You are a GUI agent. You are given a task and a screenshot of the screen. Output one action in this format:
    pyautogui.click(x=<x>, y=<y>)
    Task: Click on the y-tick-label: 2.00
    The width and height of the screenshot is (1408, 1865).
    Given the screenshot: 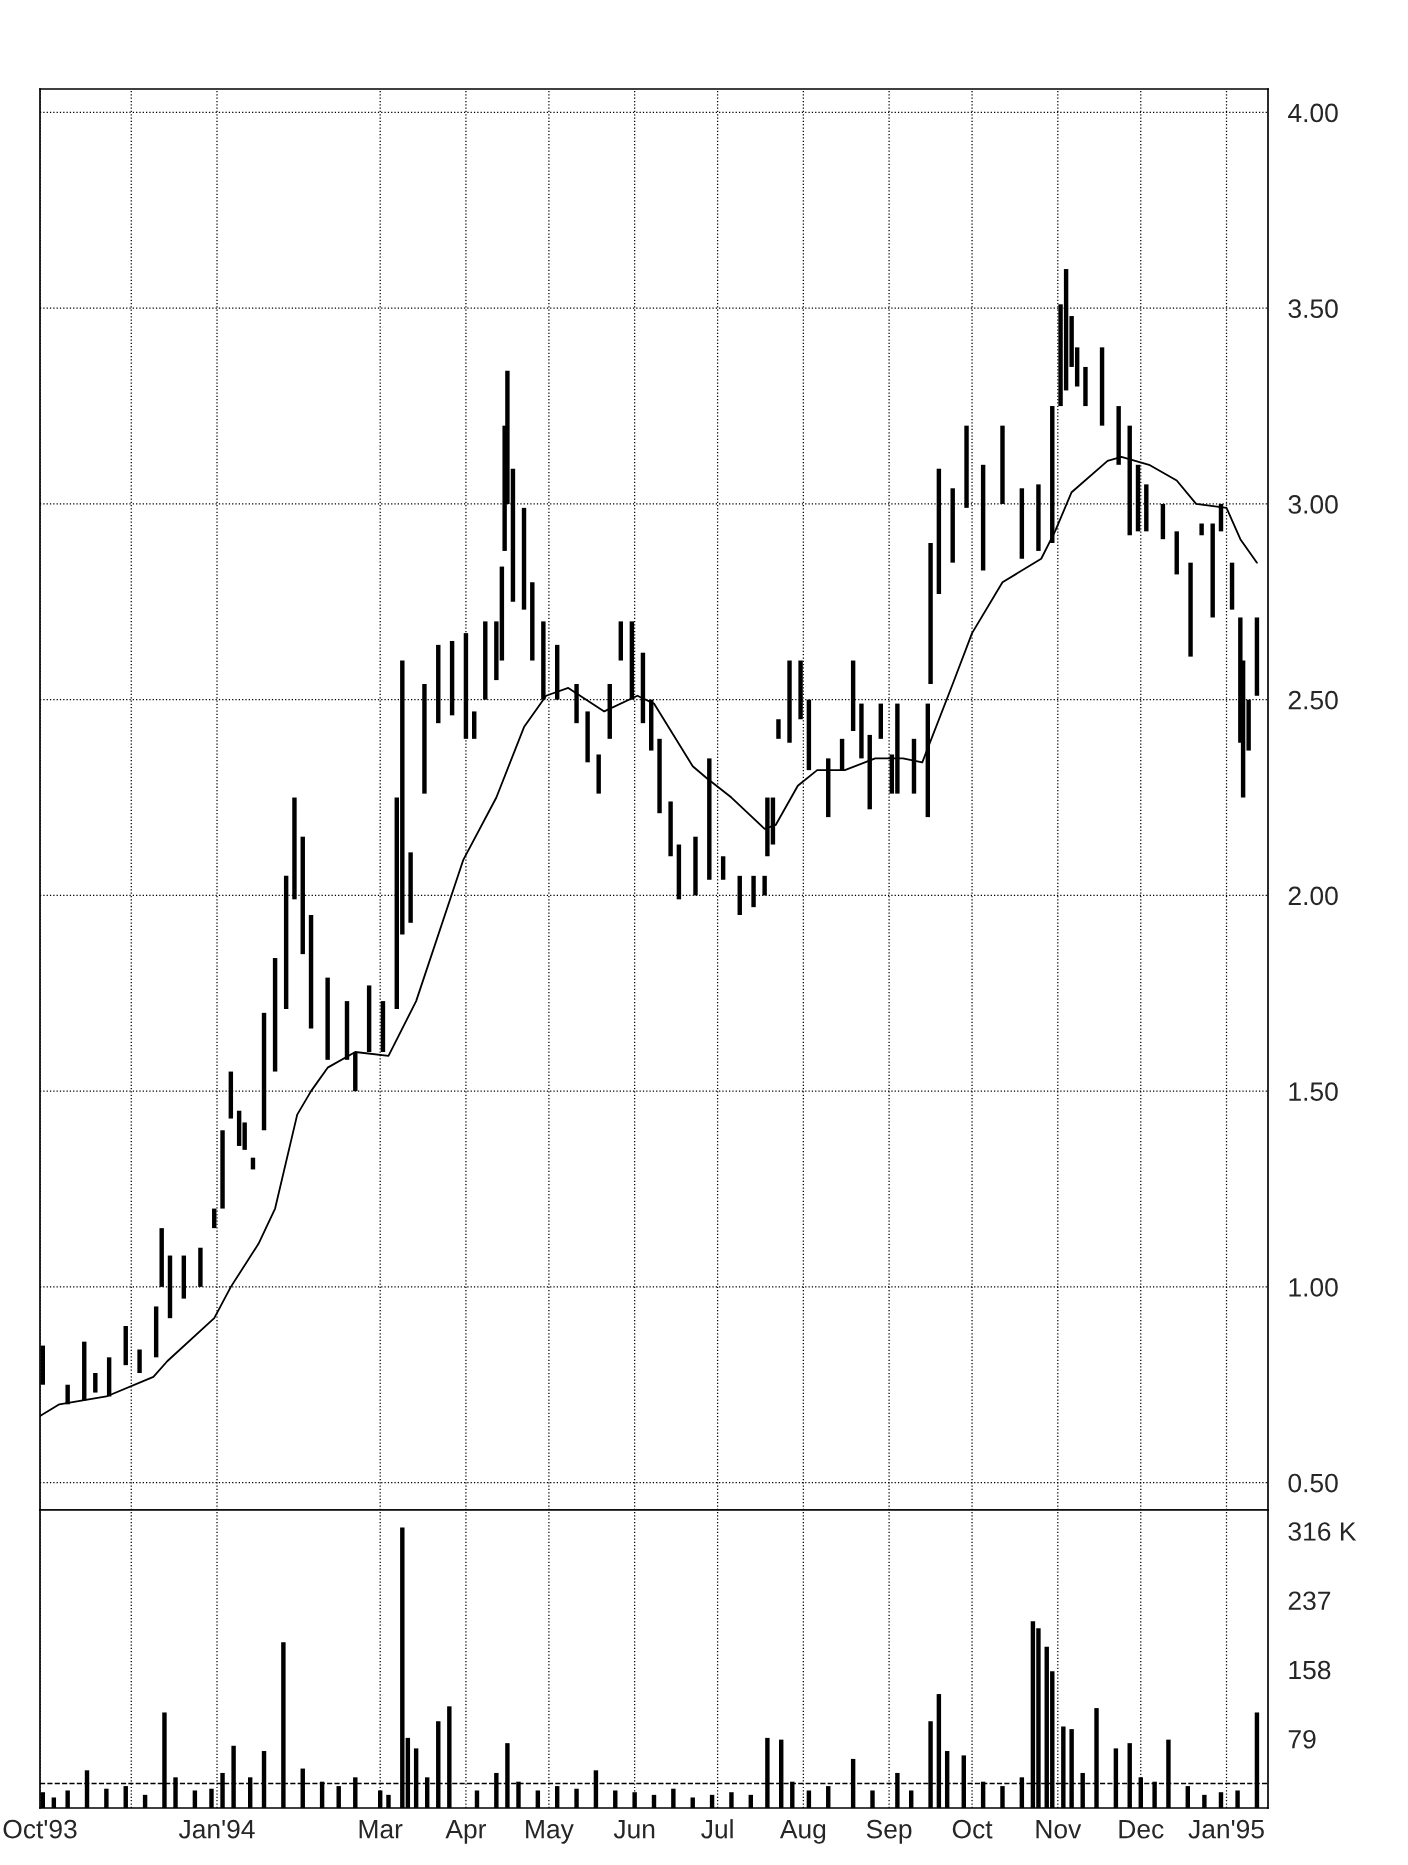 What is the action you would take?
    pyautogui.click(x=1313, y=896)
    